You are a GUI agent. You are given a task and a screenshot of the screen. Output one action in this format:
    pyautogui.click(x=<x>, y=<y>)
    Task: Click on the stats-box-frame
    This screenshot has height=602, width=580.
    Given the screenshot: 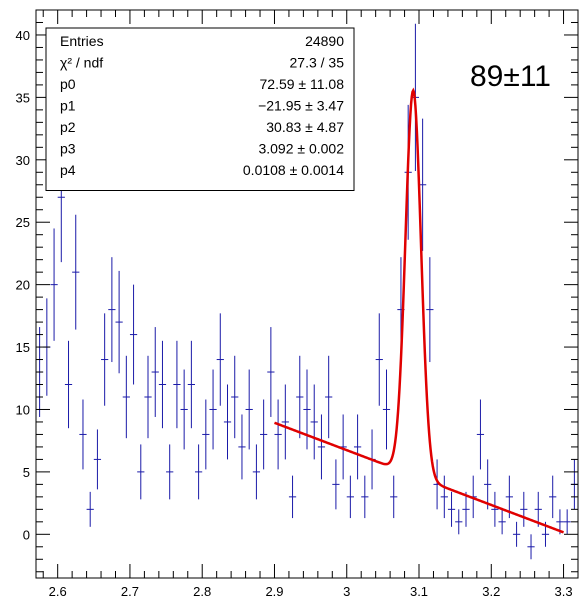 What is the action you would take?
    pyautogui.click(x=200, y=109)
    